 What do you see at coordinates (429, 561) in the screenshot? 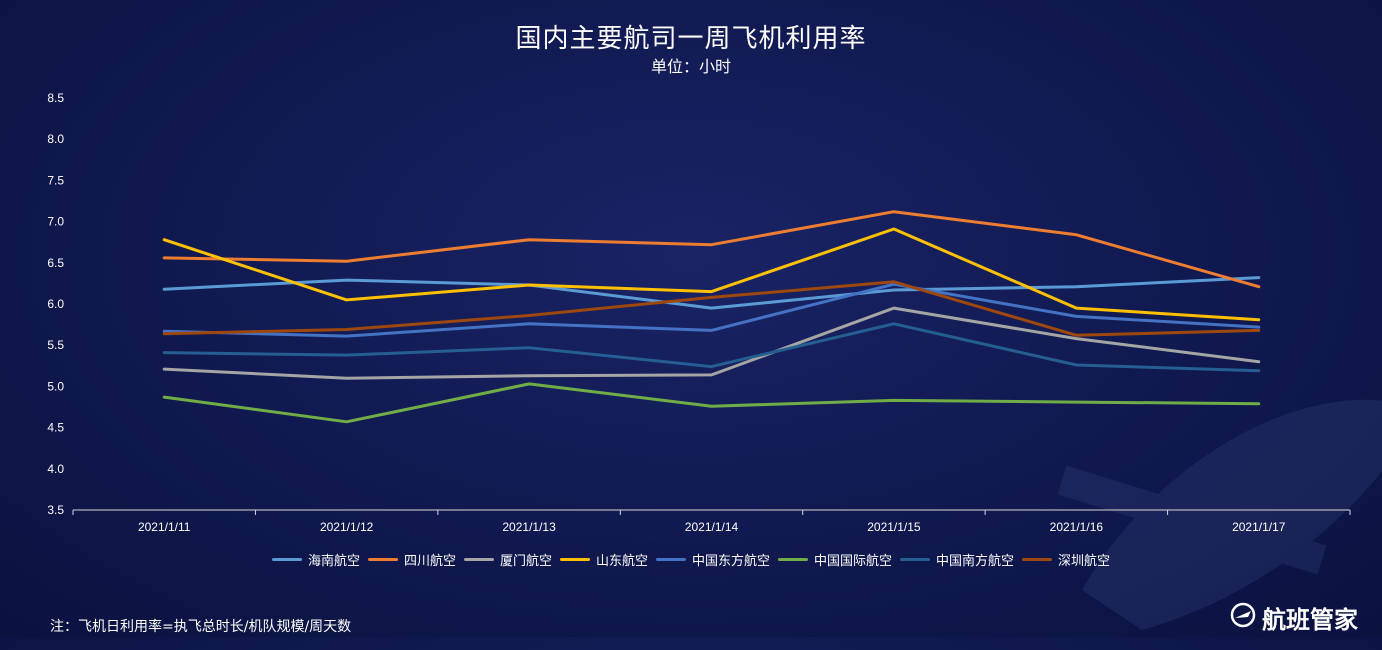
I see `legend-label: 四川航空` at bounding box center [429, 561].